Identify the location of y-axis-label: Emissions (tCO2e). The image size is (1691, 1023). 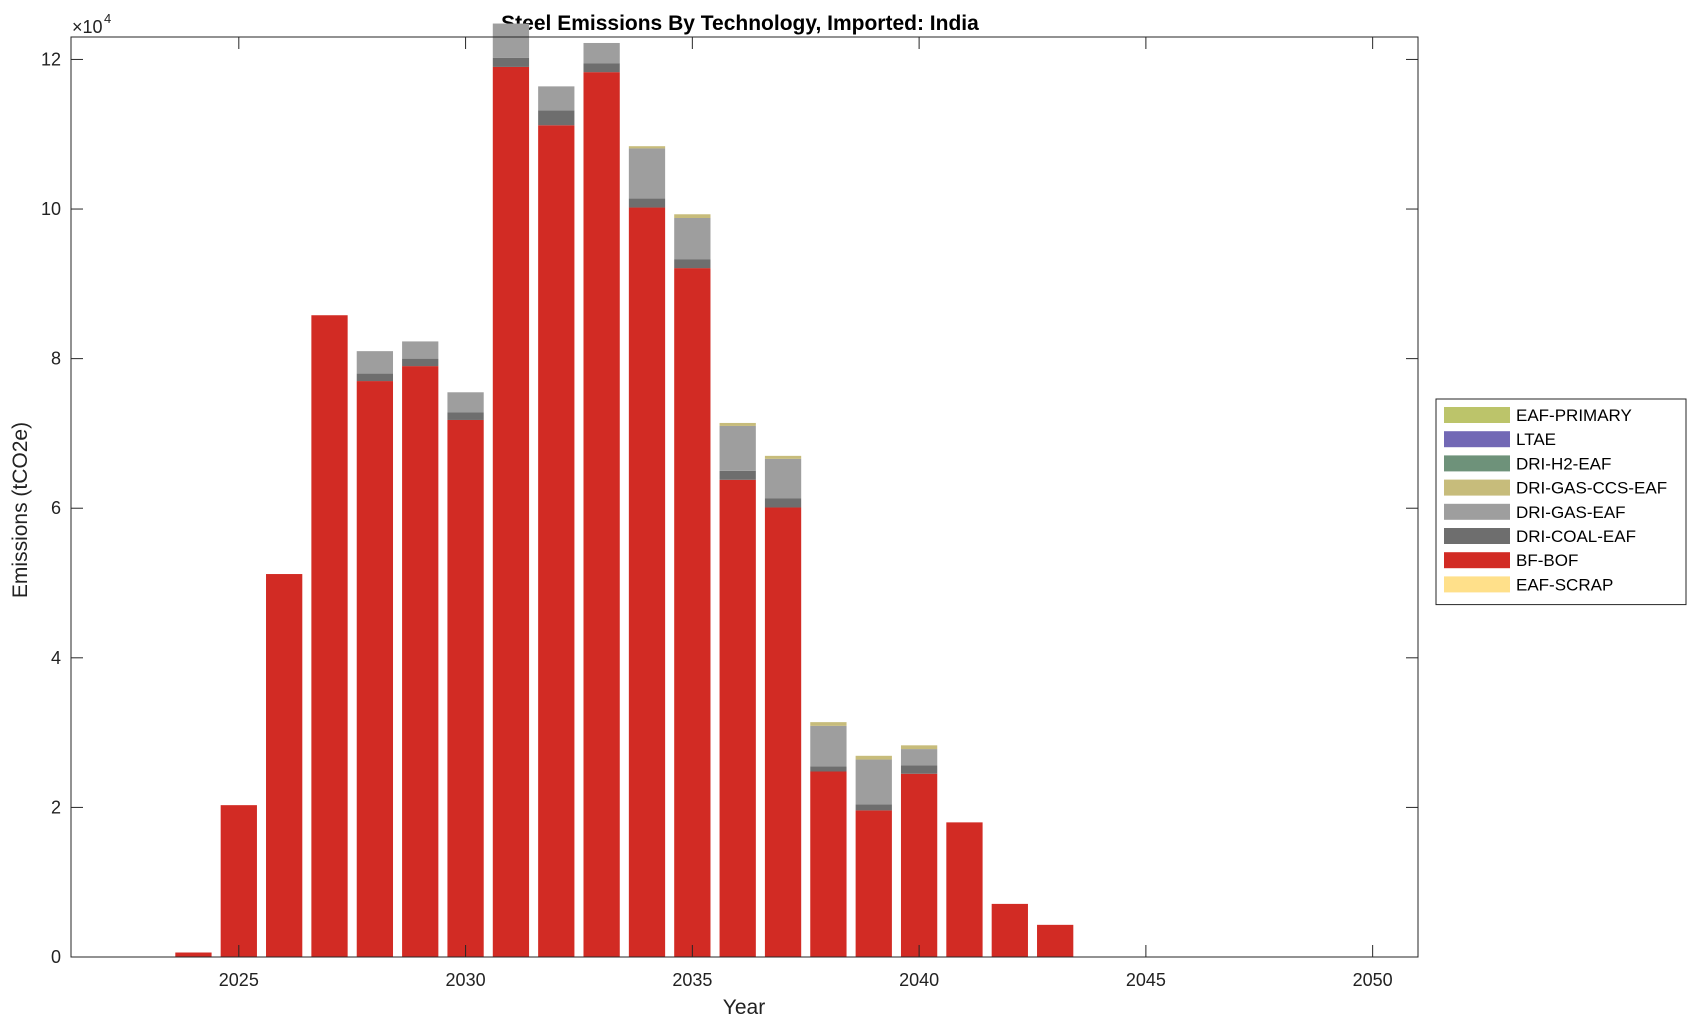
(20, 510).